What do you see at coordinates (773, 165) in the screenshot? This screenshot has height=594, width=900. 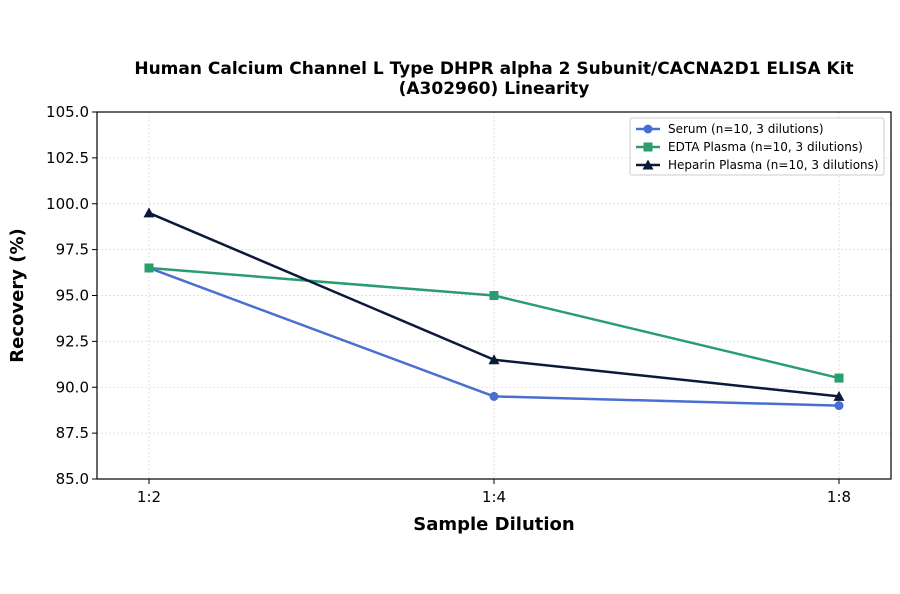 I see `legend-label: Heparin Plasma (n=10, 3 dilutions)` at bounding box center [773, 165].